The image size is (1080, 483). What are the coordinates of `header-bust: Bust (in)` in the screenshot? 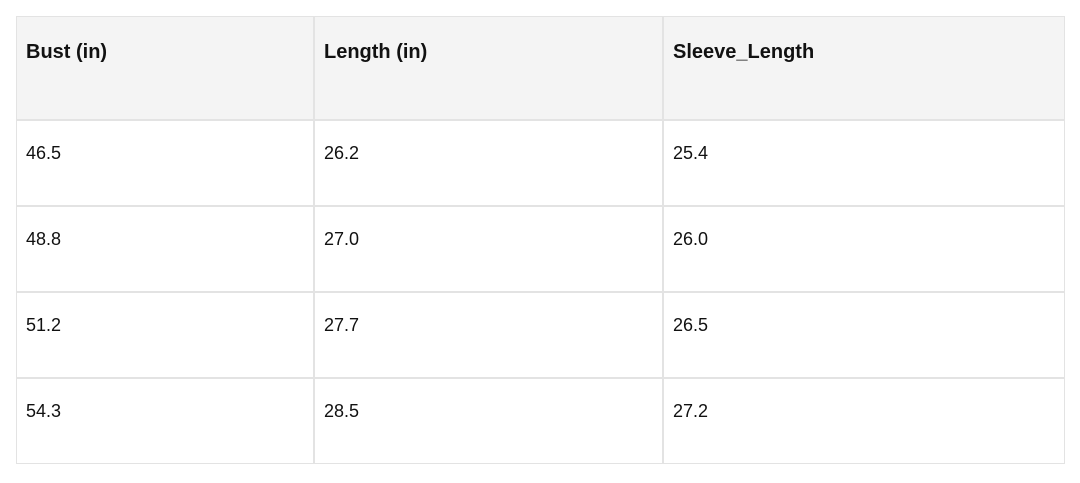 It's located at (165, 68).